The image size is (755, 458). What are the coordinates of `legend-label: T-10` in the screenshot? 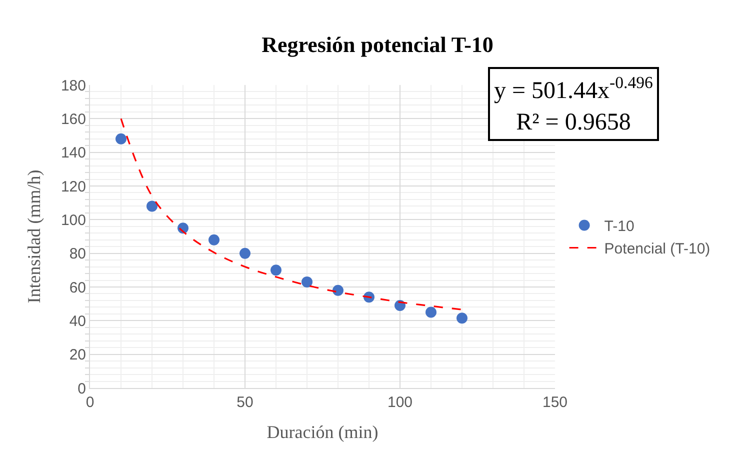 It's located at (619, 227).